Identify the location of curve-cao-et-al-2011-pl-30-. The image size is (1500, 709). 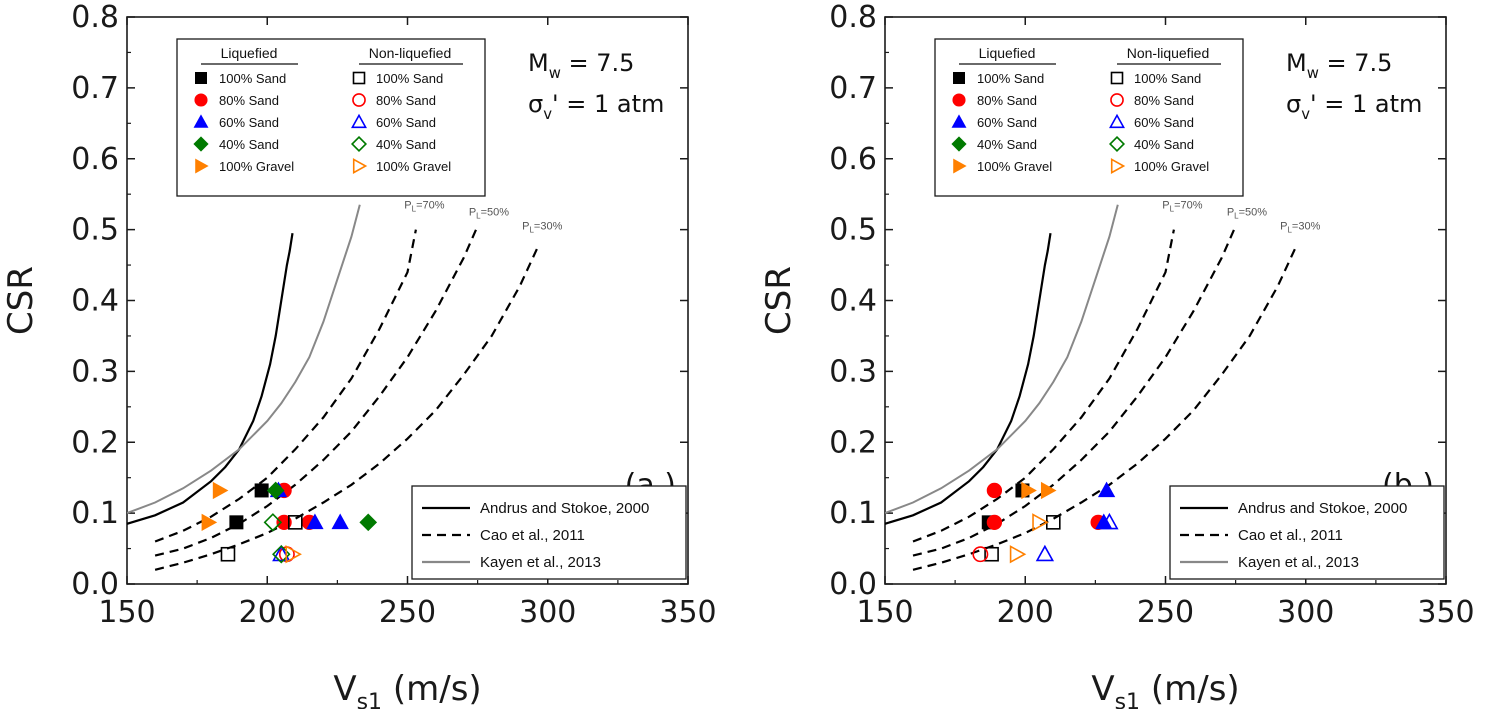
(347, 407).